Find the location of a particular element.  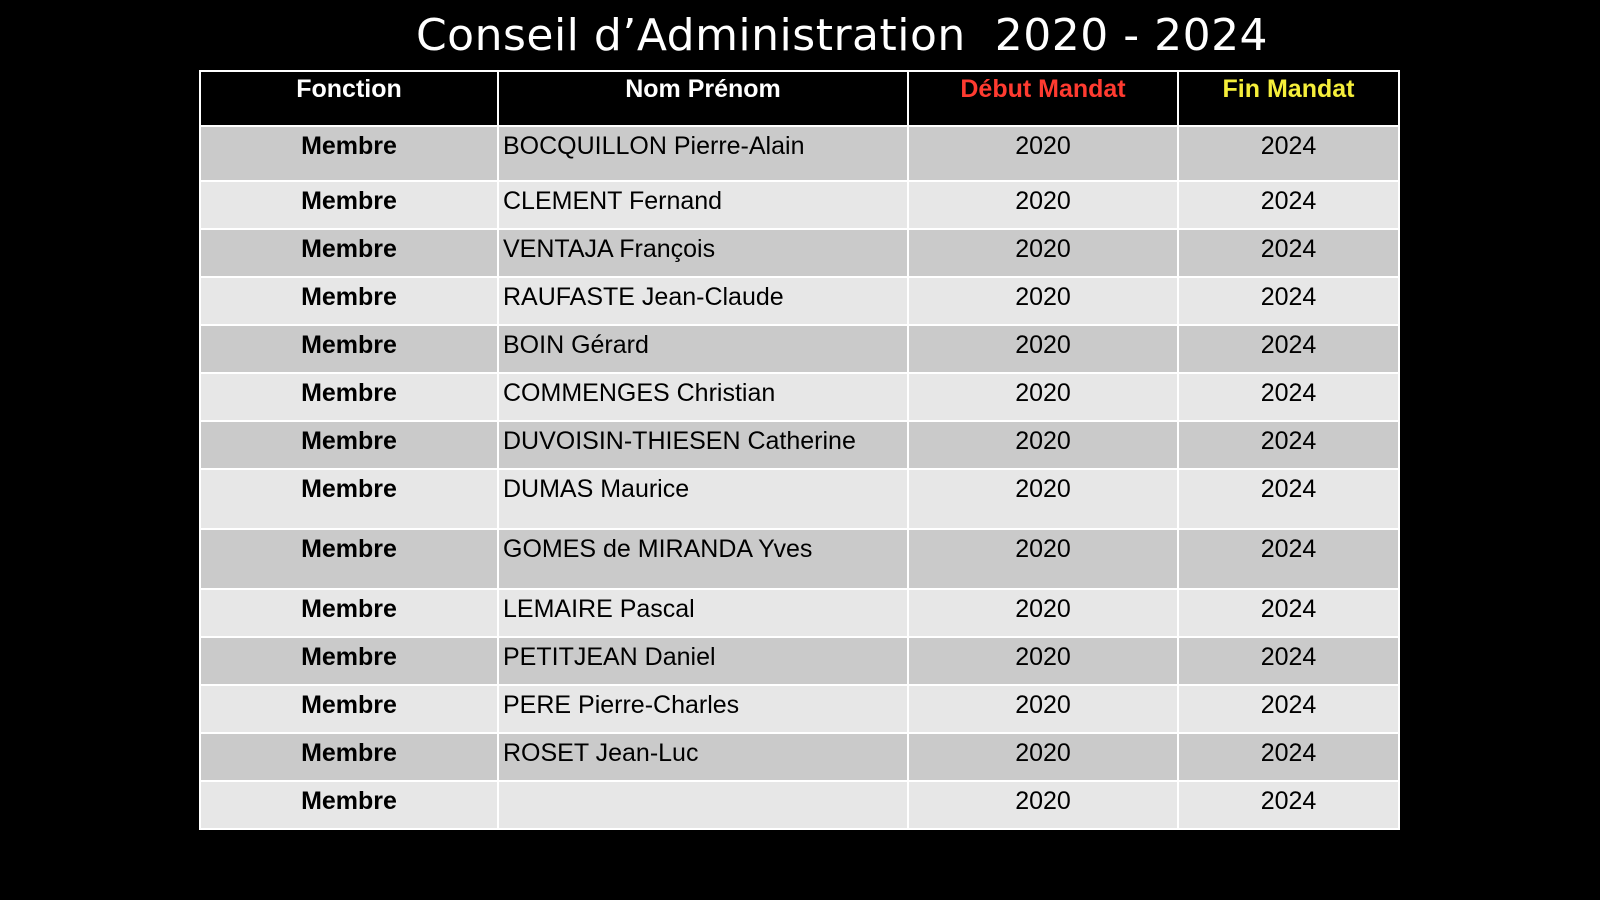

table-row: Membre DUMAS Maurice 2020 2024 is located at coordinates (799, 499).